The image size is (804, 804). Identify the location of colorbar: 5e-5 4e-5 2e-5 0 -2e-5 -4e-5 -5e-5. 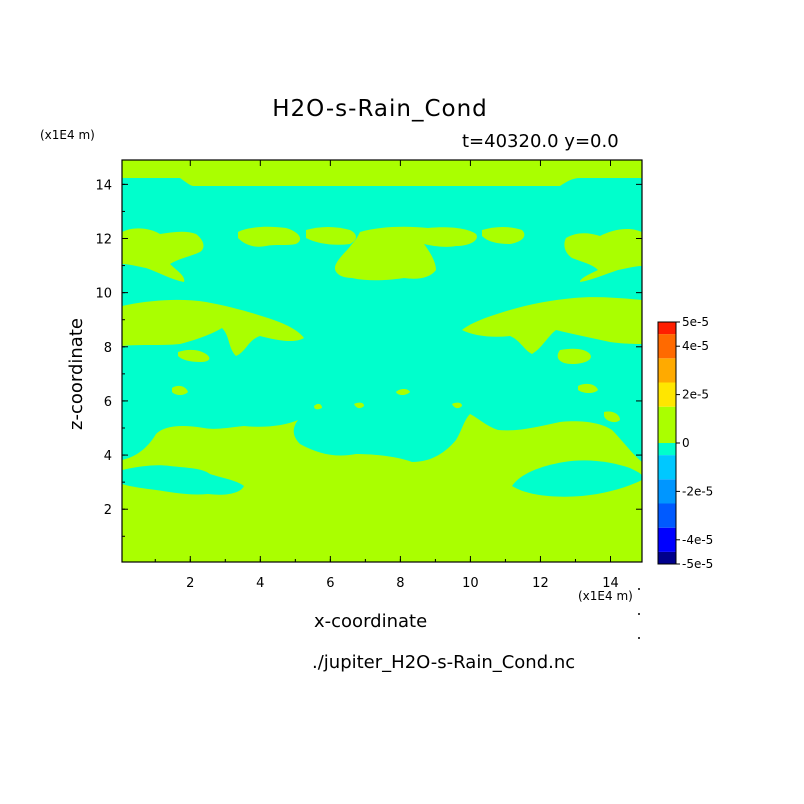
(675, 477).